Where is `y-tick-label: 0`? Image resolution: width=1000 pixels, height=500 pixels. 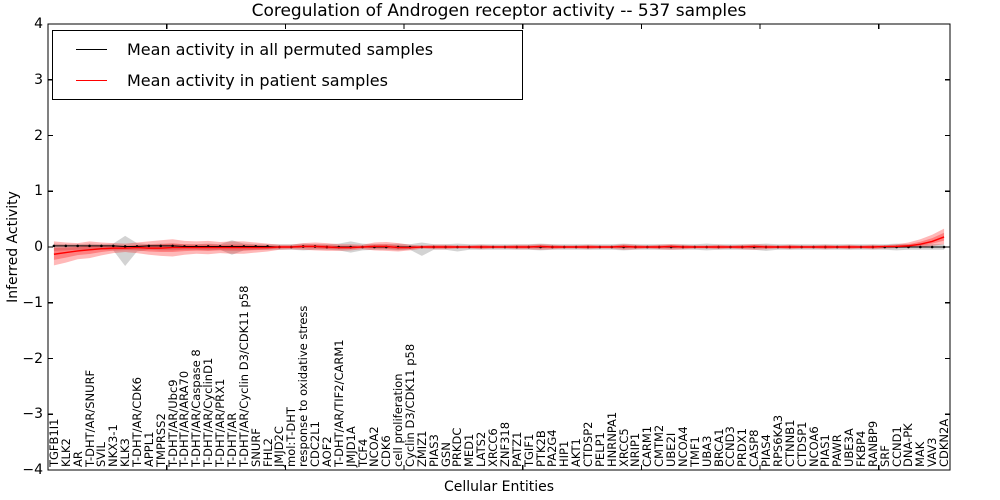 y-tick-label: 0 is located at coordinates (38, 247).